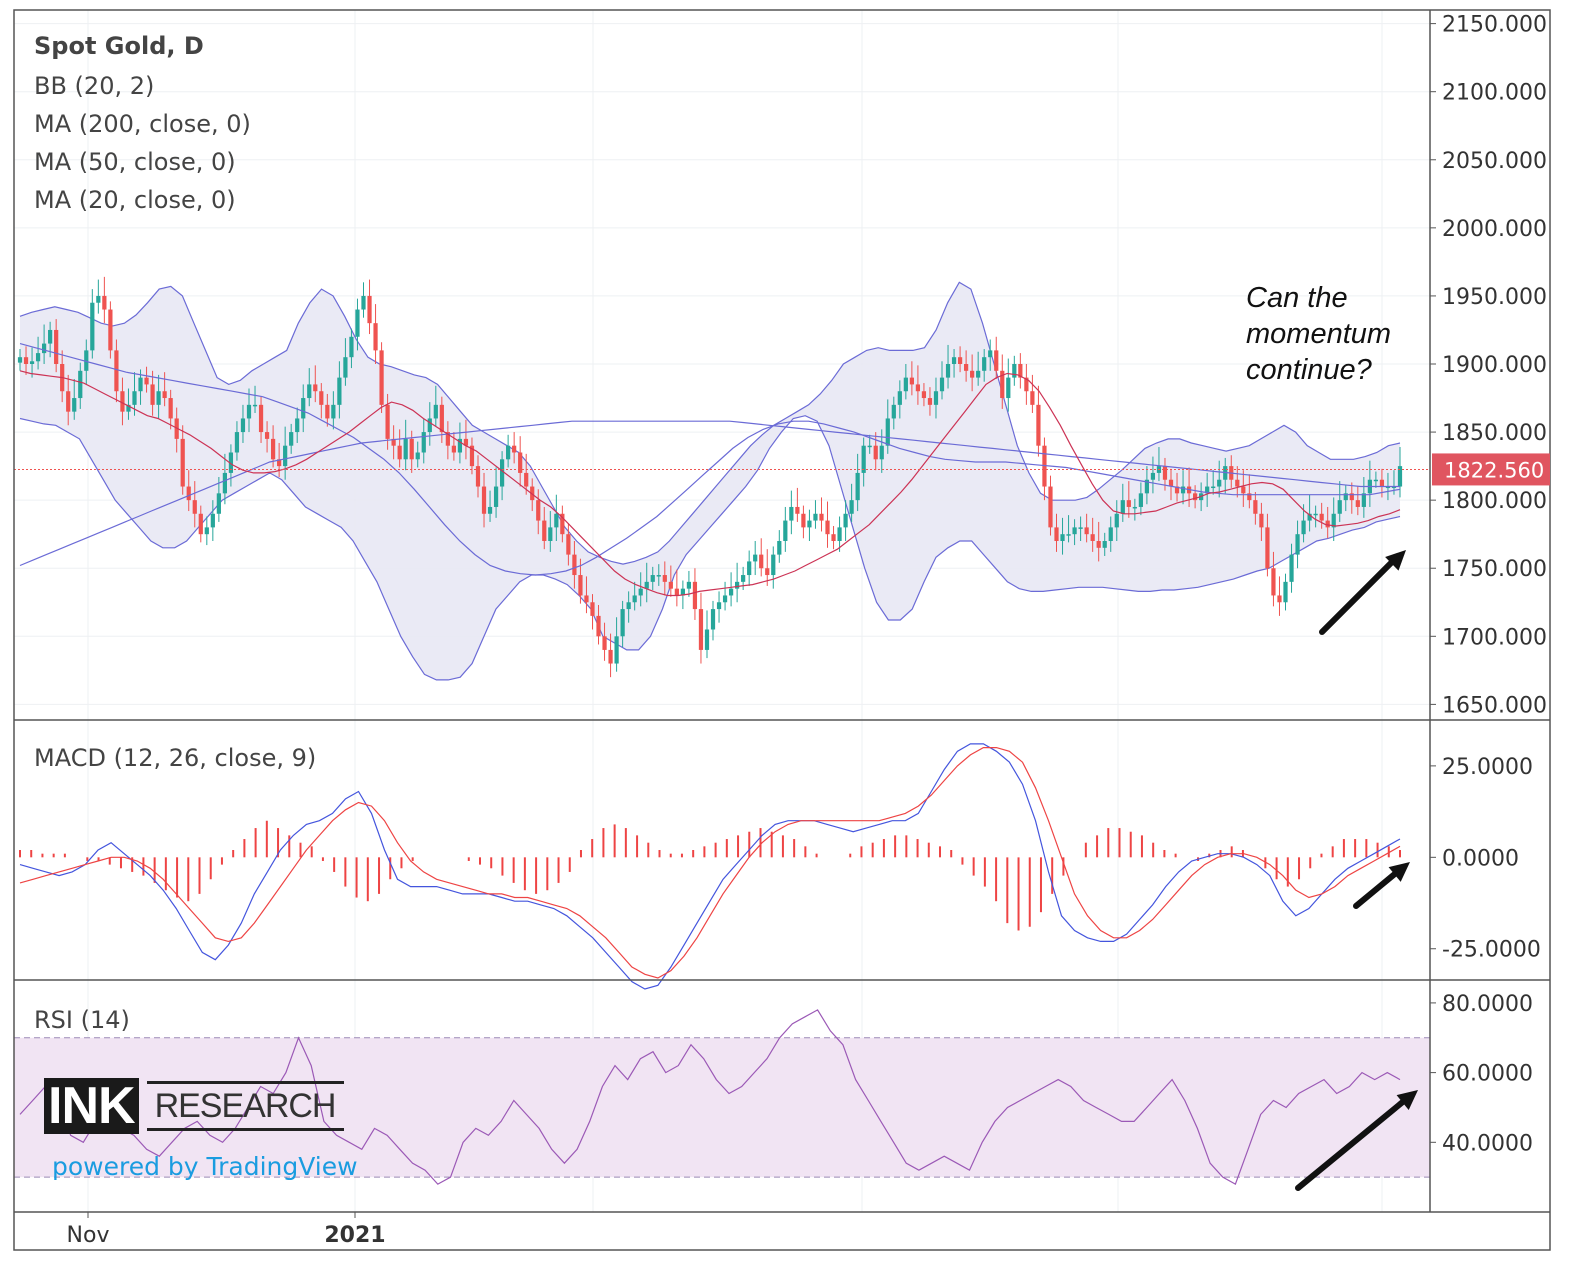 Image resolution: width=1576 pixels, height=1269 pixels. Describe the element at coordinates (135, 200) in the screenshot. I see `indicator-ma20: MA (20, close, 0)` at that location.